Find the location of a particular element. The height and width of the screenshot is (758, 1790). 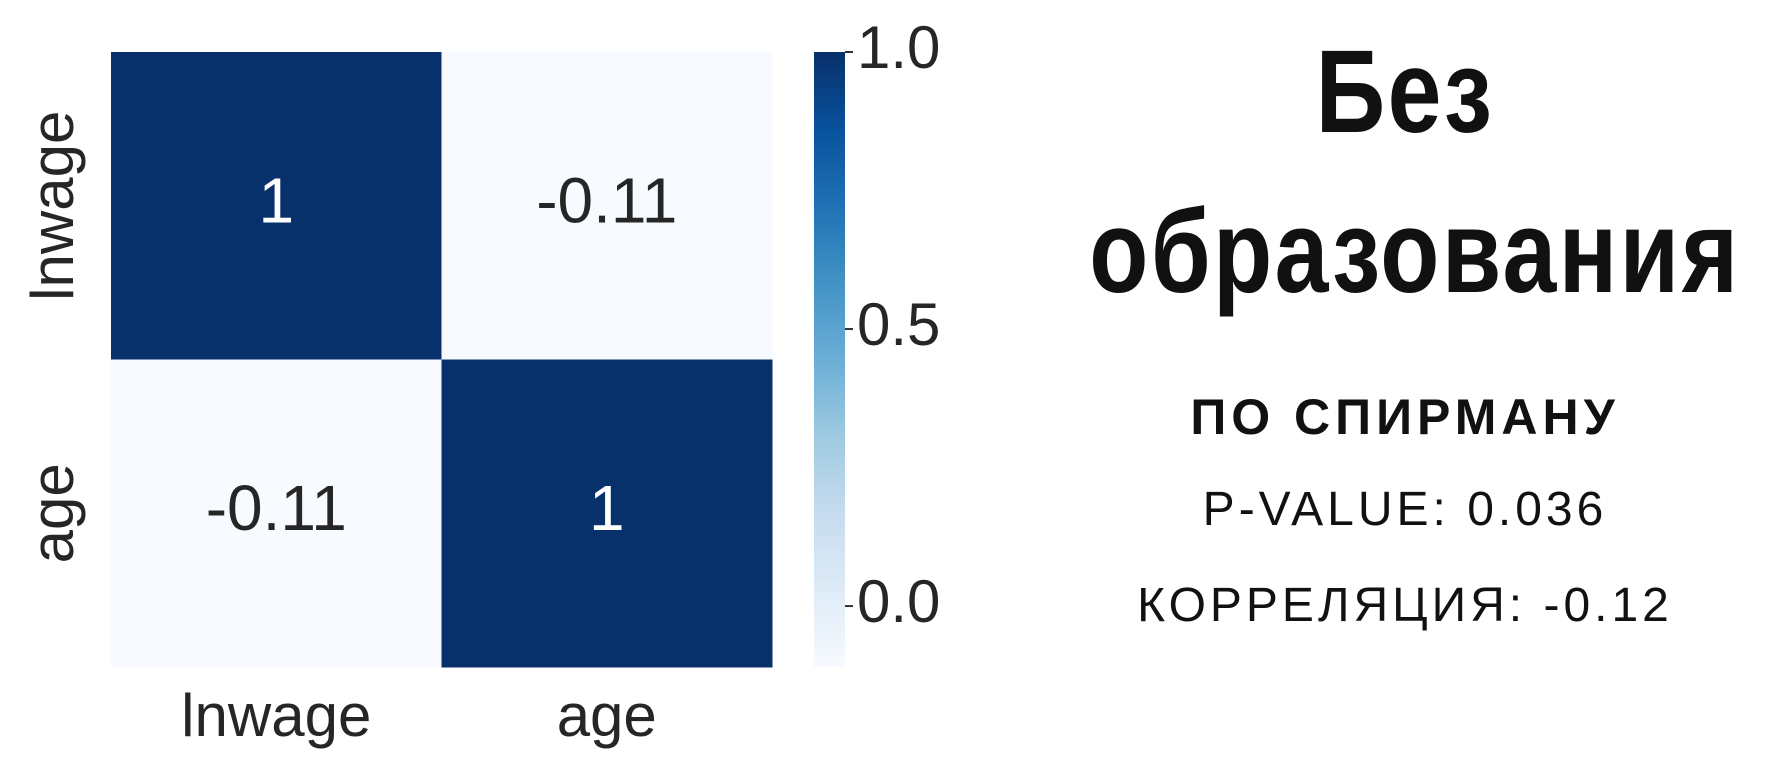

subtitle: ПО СПИРМАНУ is located at coordinates (1405, 417).